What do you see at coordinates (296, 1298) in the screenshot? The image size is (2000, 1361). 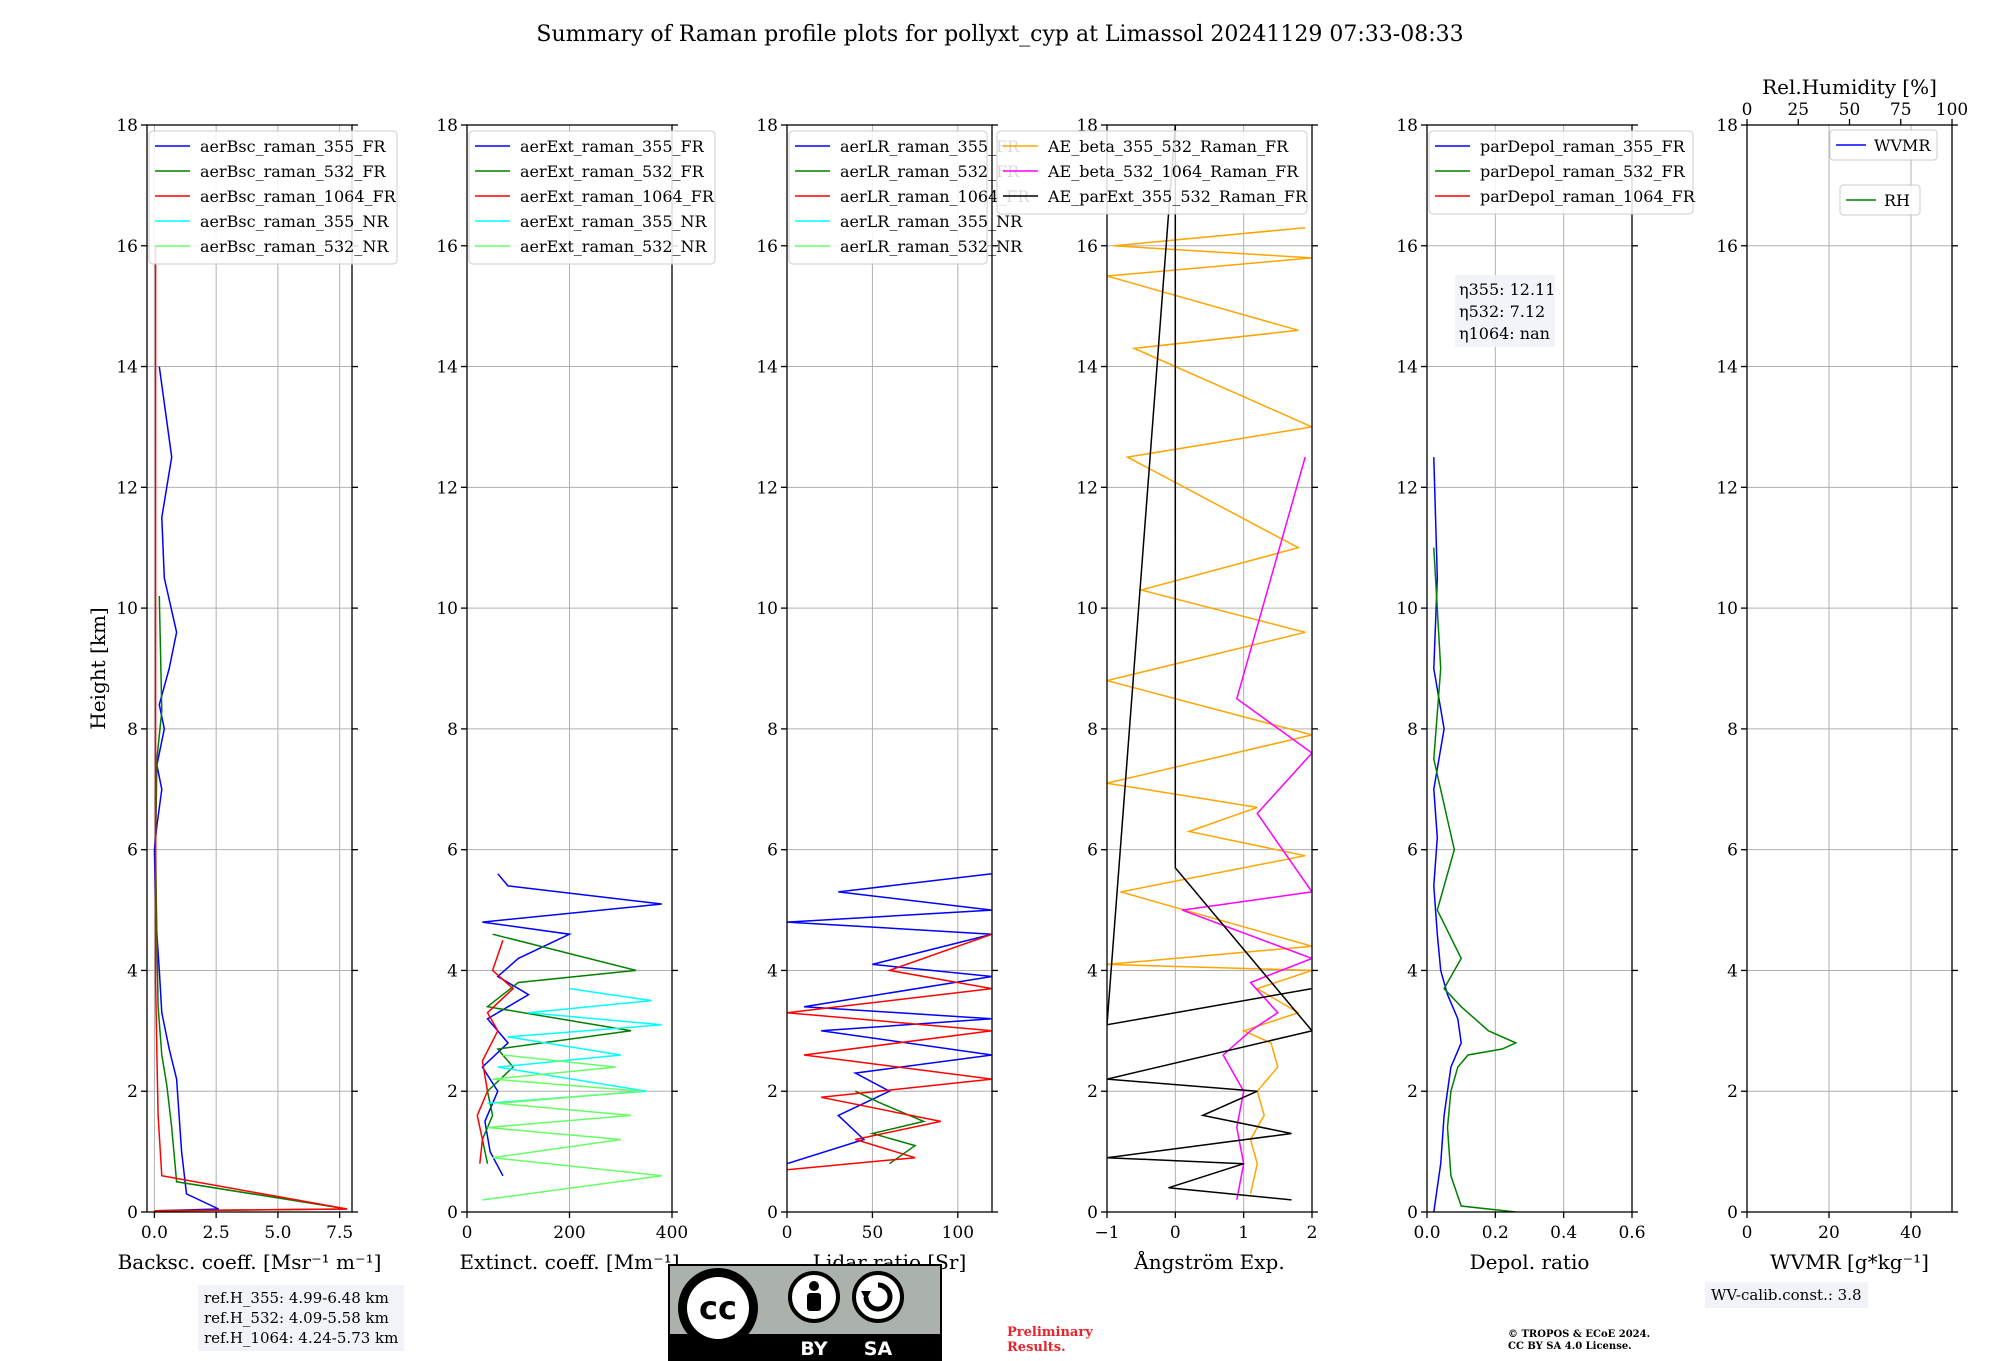 I see `ref-height-355: ref.H_355: 4.99-6.48 km` at bounding box center [296, 1298].